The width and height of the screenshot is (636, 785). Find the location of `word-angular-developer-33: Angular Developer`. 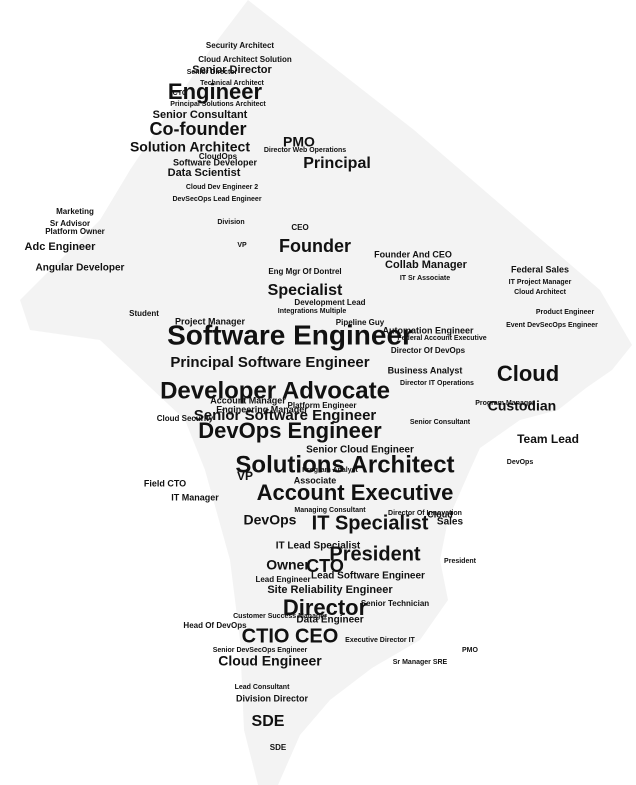

word-angular-developer-33: Angular Developer is located at coordinates (80, 268).